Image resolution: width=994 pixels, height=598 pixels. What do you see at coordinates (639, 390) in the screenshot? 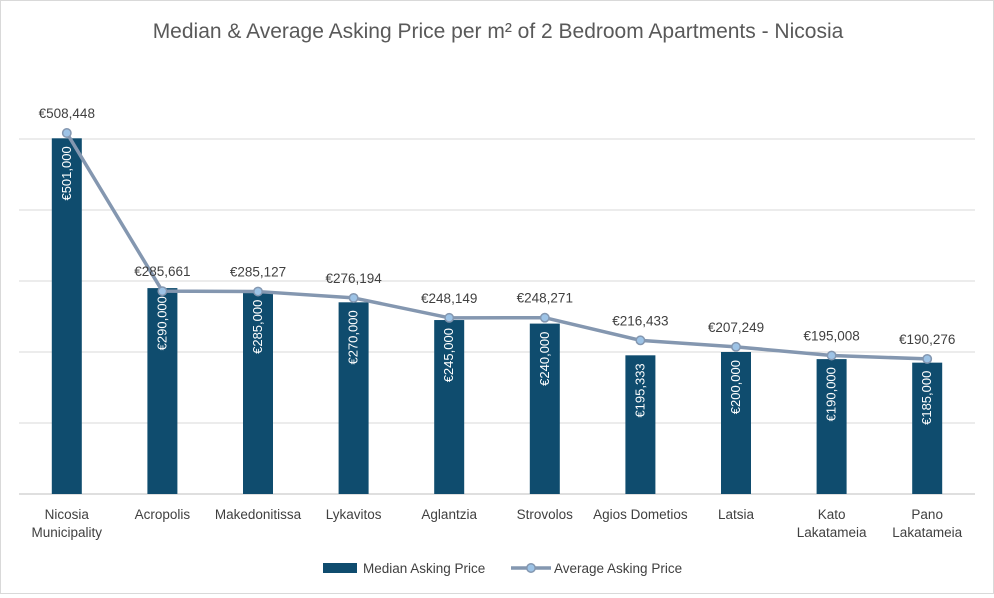
I see `median-value-label: €195,333` at bounding box center [639, 390].